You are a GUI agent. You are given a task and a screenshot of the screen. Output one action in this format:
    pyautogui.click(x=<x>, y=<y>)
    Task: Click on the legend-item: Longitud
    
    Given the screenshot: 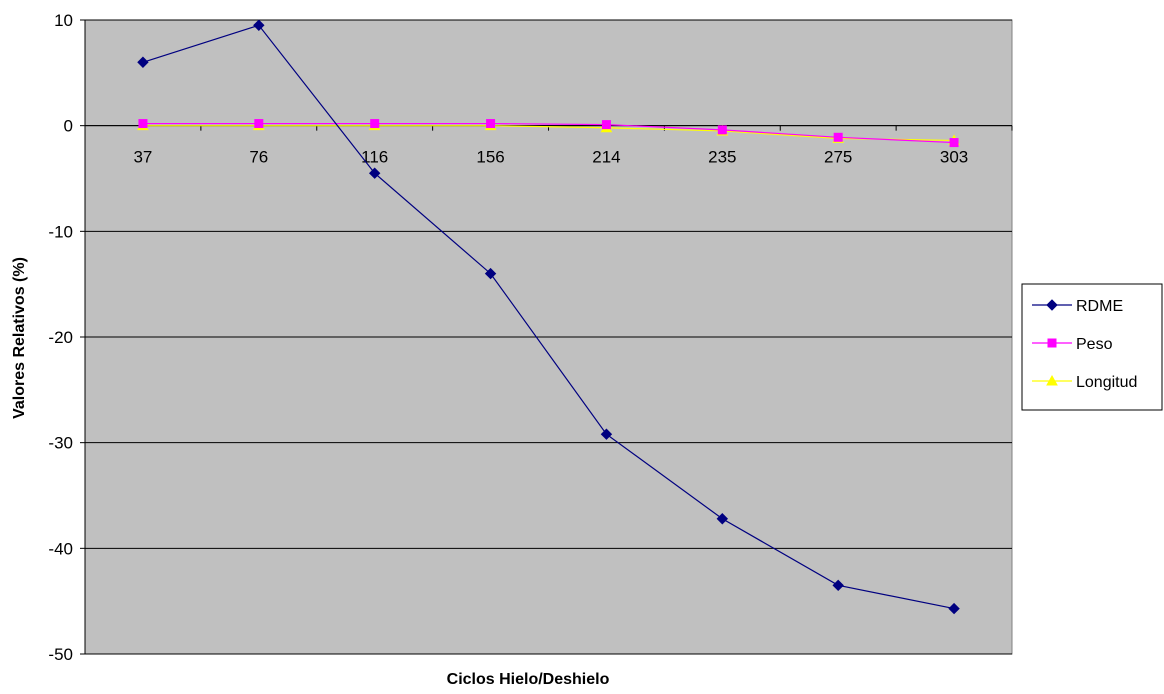 What is the action you would take?
    pyautogui.click(x=1084, y=382)
    